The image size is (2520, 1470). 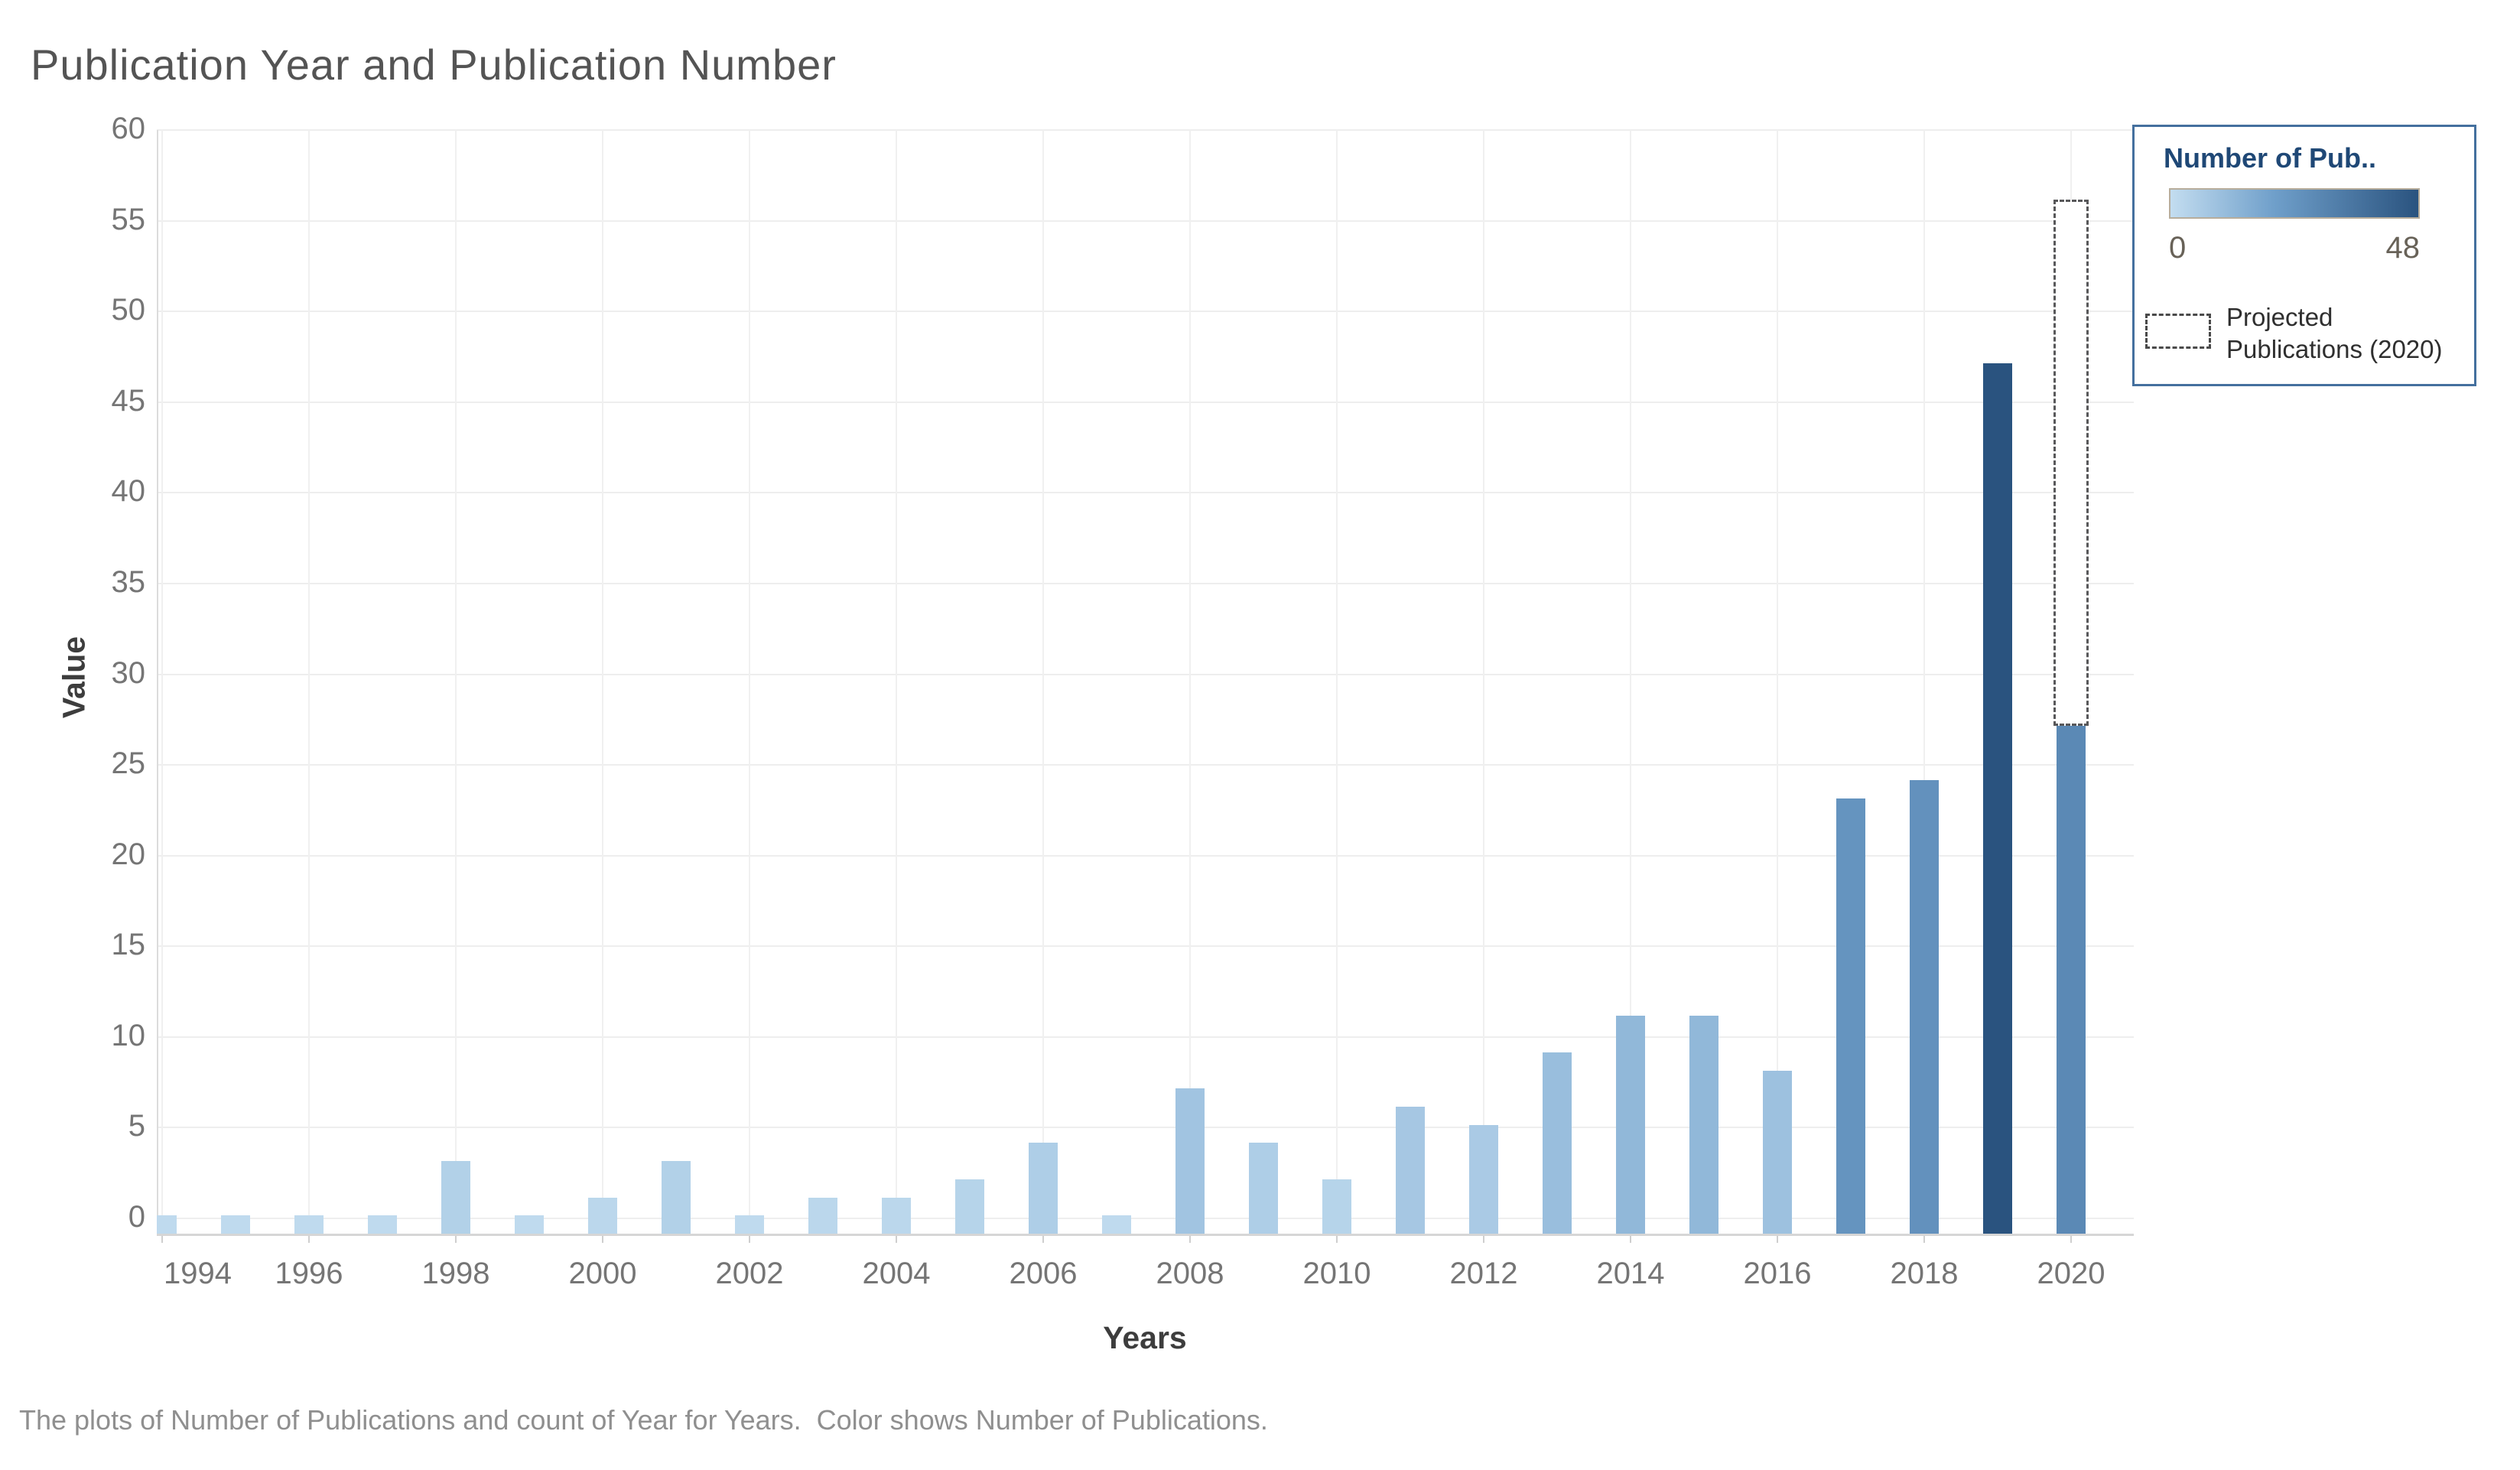 I want to click on y-tick-label: 30, so click(x=128, y=672).